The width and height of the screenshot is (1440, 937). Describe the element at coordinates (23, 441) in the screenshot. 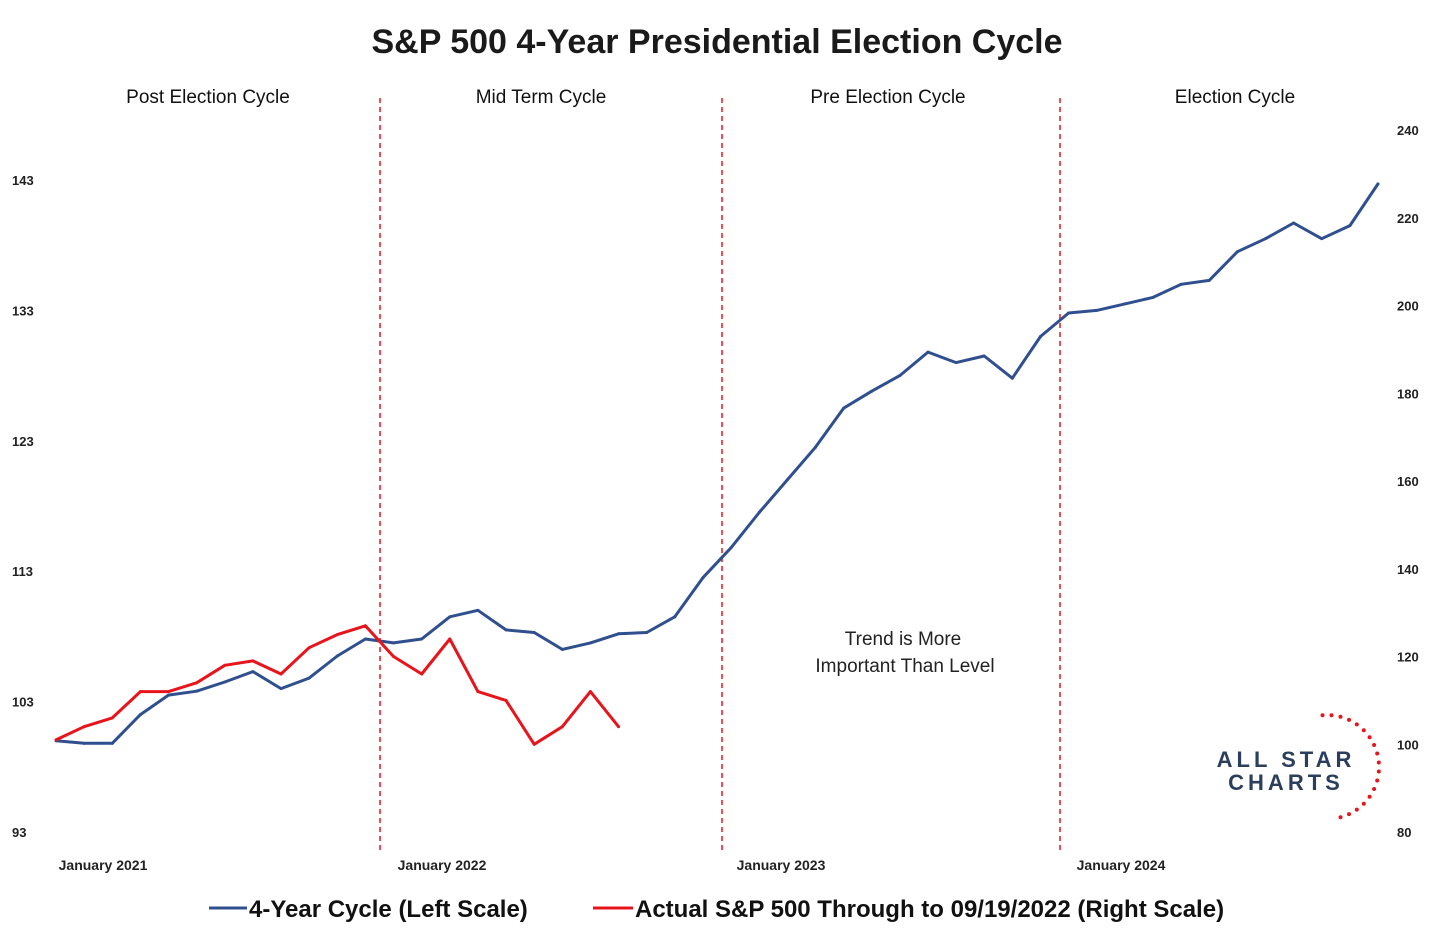

I see `left-tick-label: 123` at that location.